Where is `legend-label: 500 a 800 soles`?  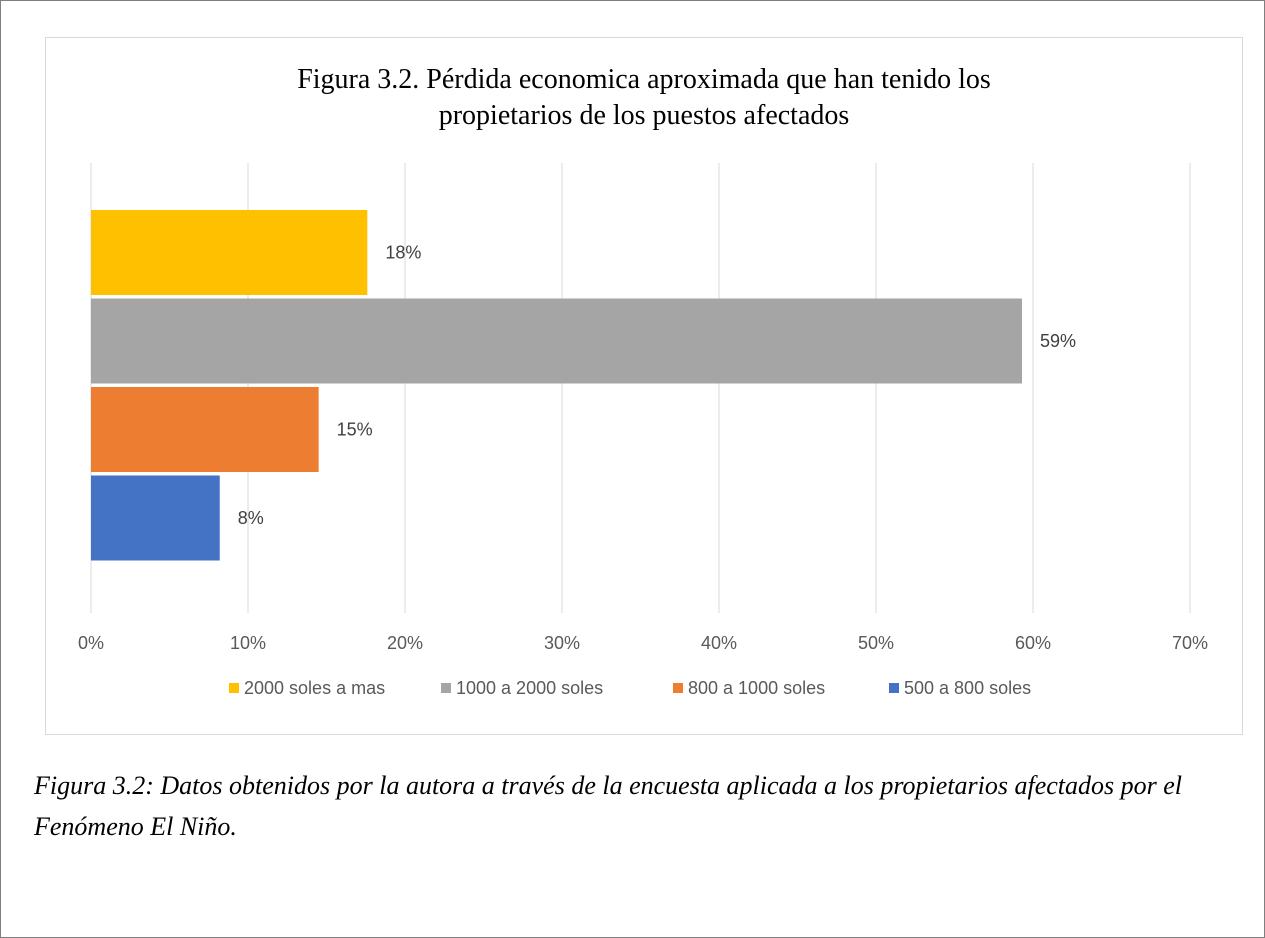
legend-label: 500 a 800 soles is located at coordinates (967, 688).